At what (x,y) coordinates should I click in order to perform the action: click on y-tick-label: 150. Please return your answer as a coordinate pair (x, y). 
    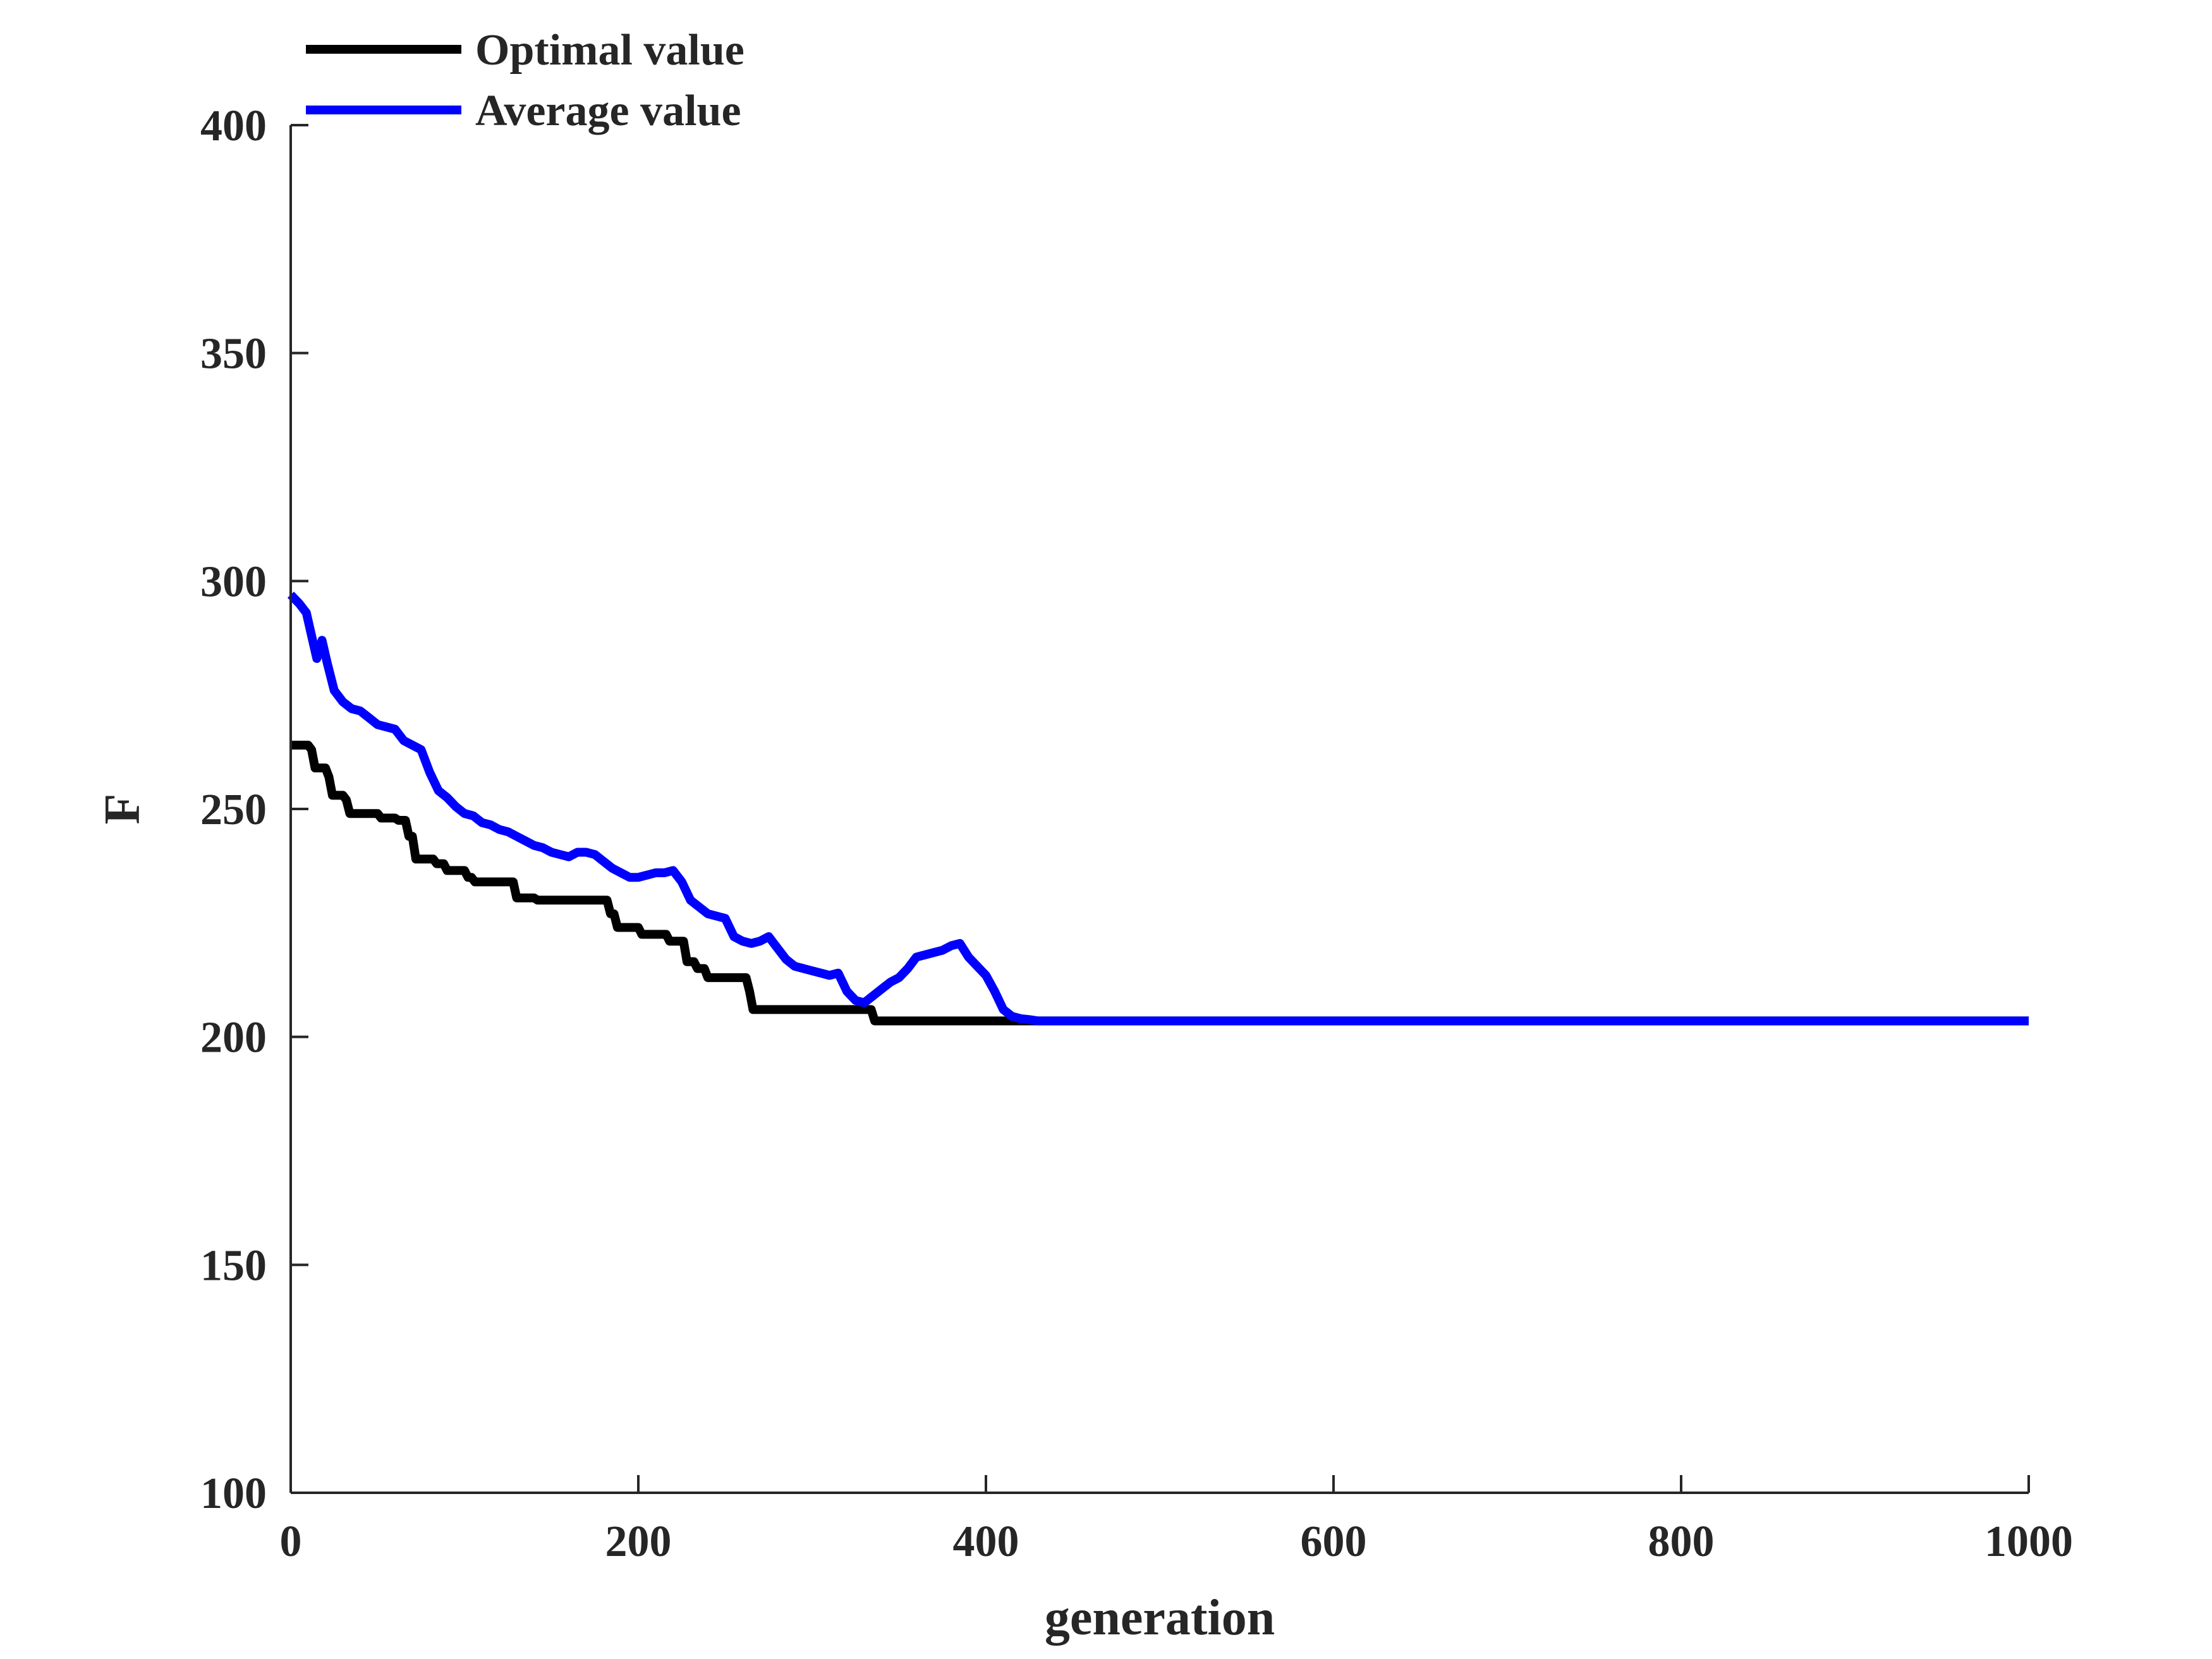
    Looking at the image, I should click on (233, 1265).